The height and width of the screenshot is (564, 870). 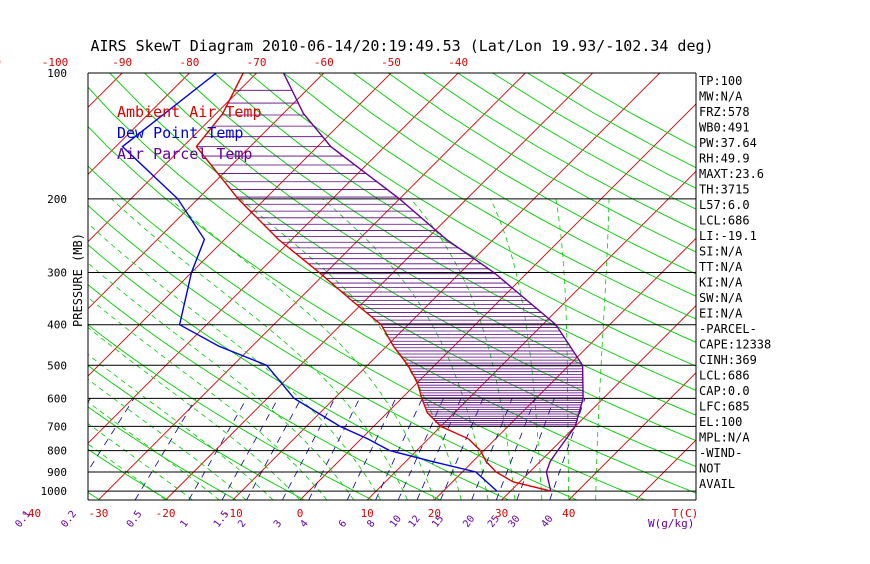 What do you see at coordinates (720, 422) in the screenshot?
I see `stats-entry: EL:100` at bounding box center [720, 422].